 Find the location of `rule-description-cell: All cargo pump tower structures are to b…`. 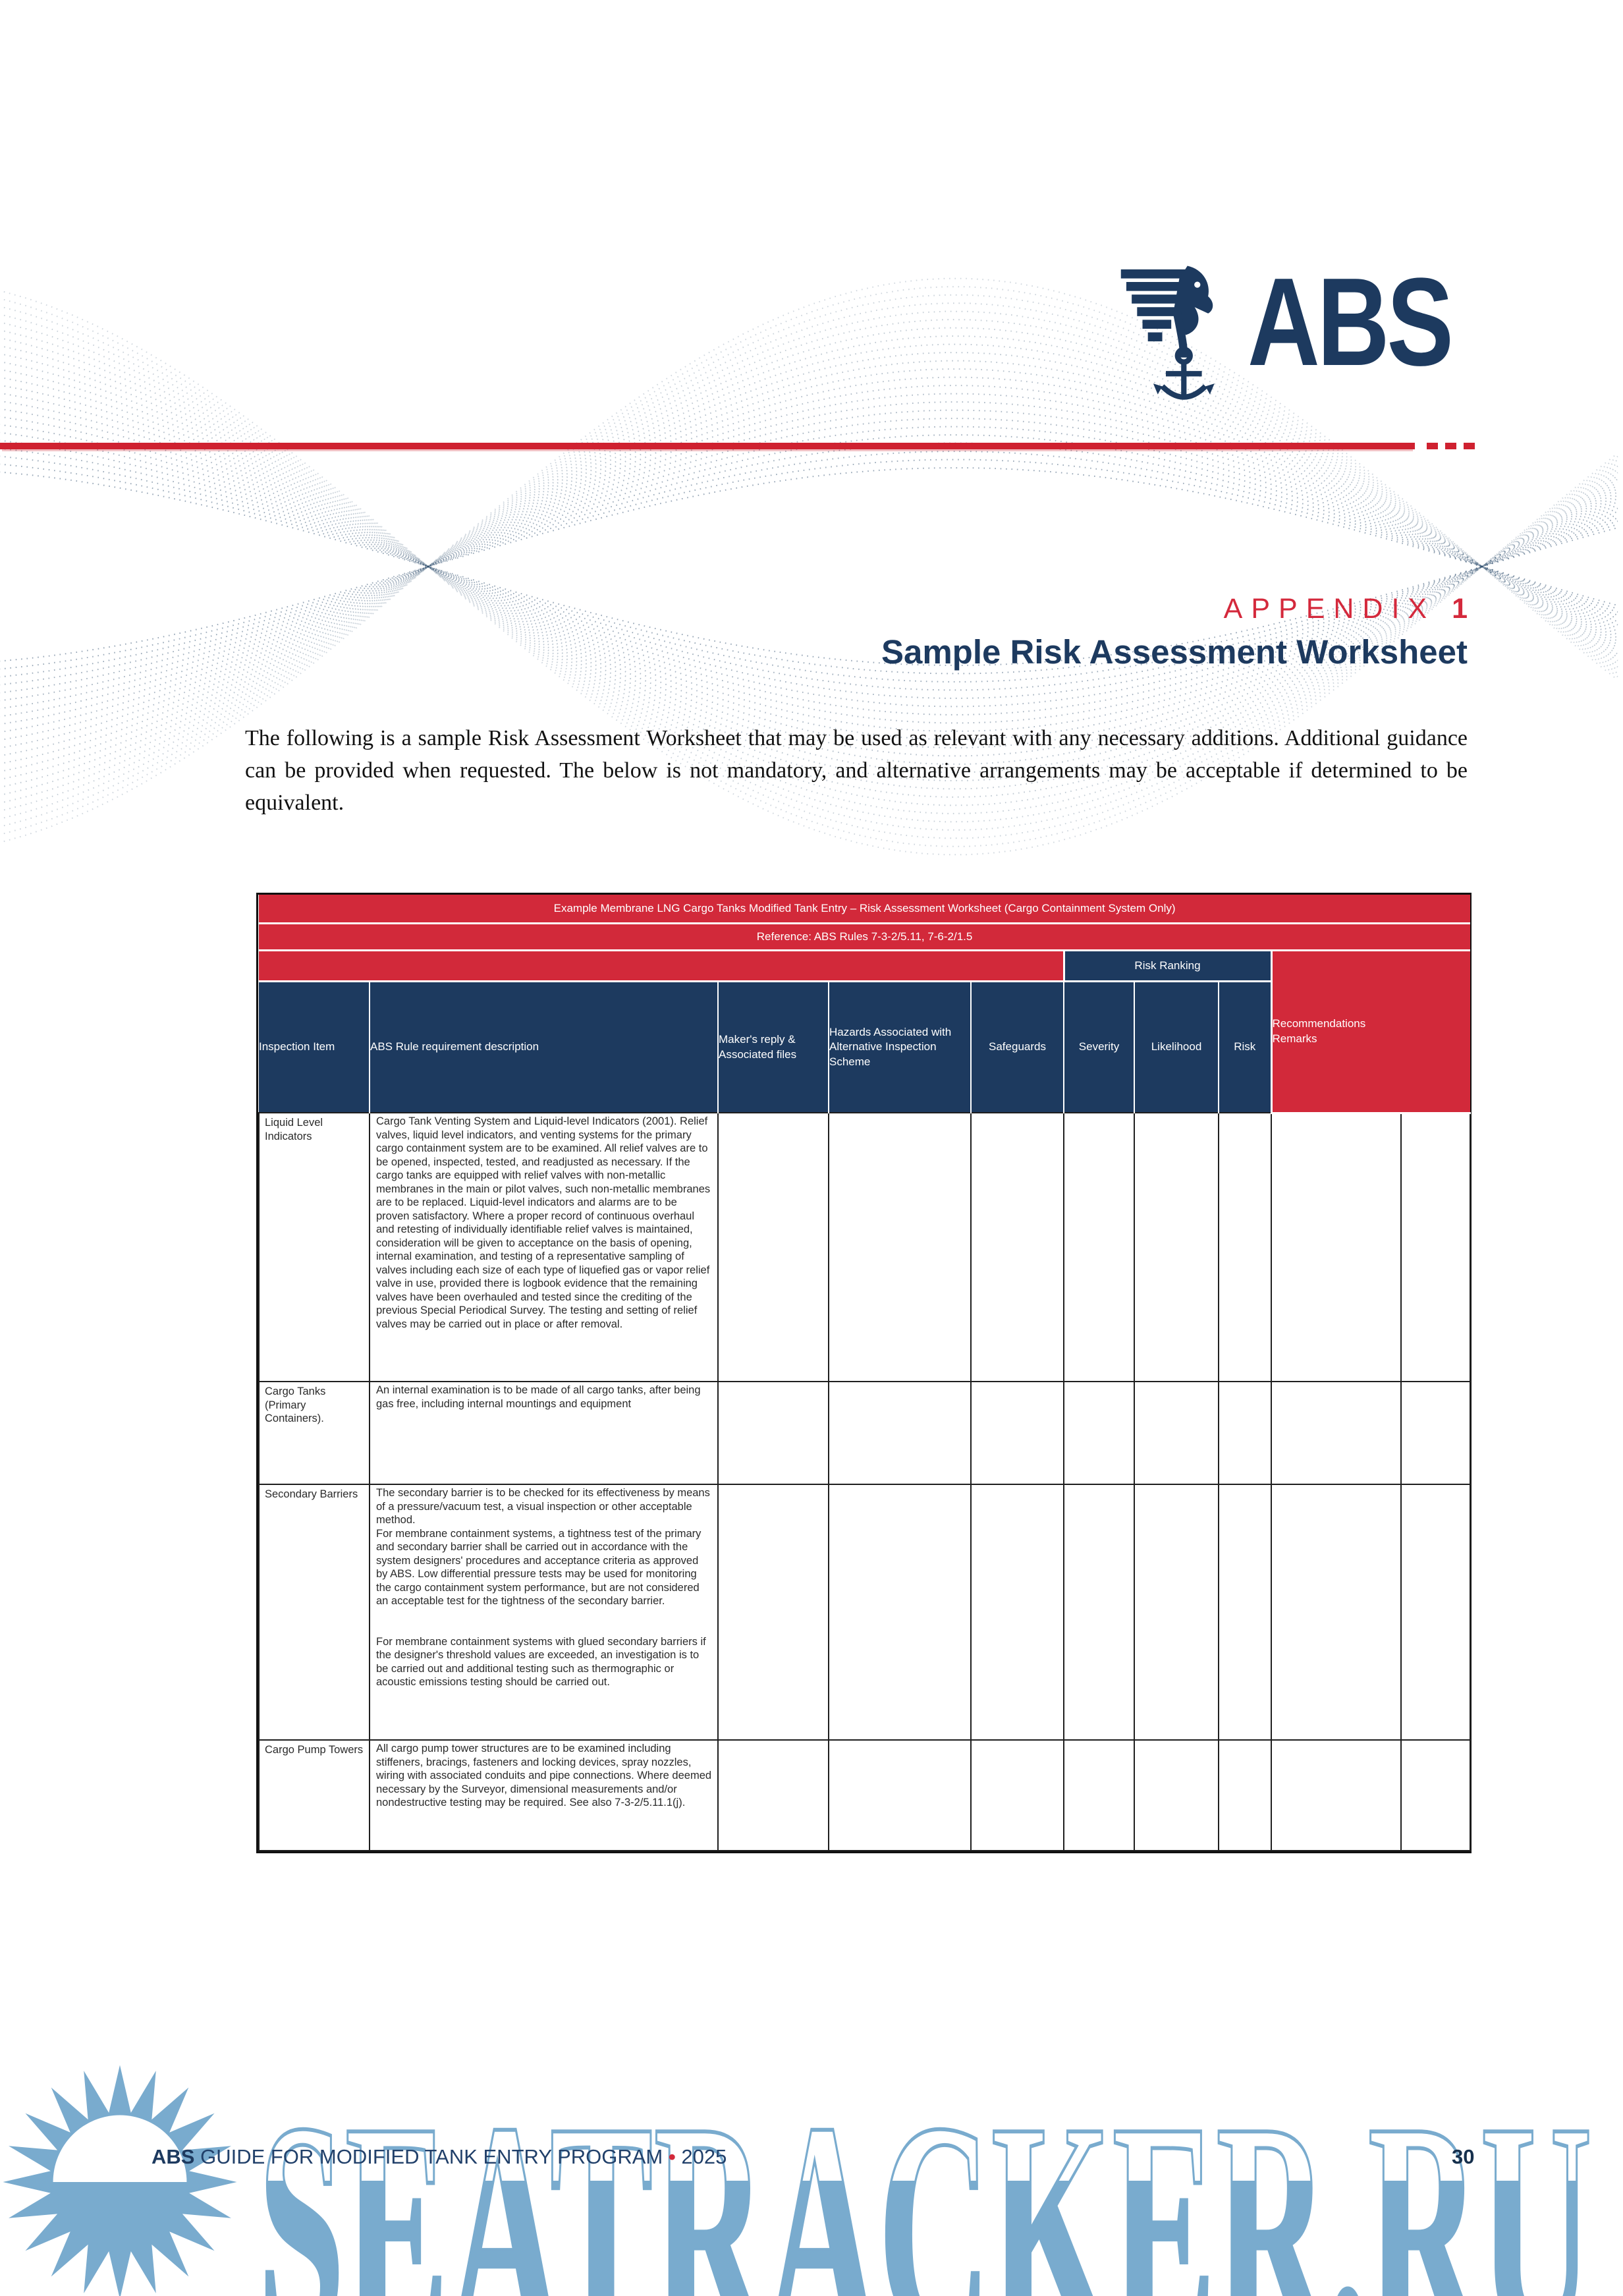

rule-description-cell: All cargo pump tower structures are to b… is located at coordinates (544, 1795).